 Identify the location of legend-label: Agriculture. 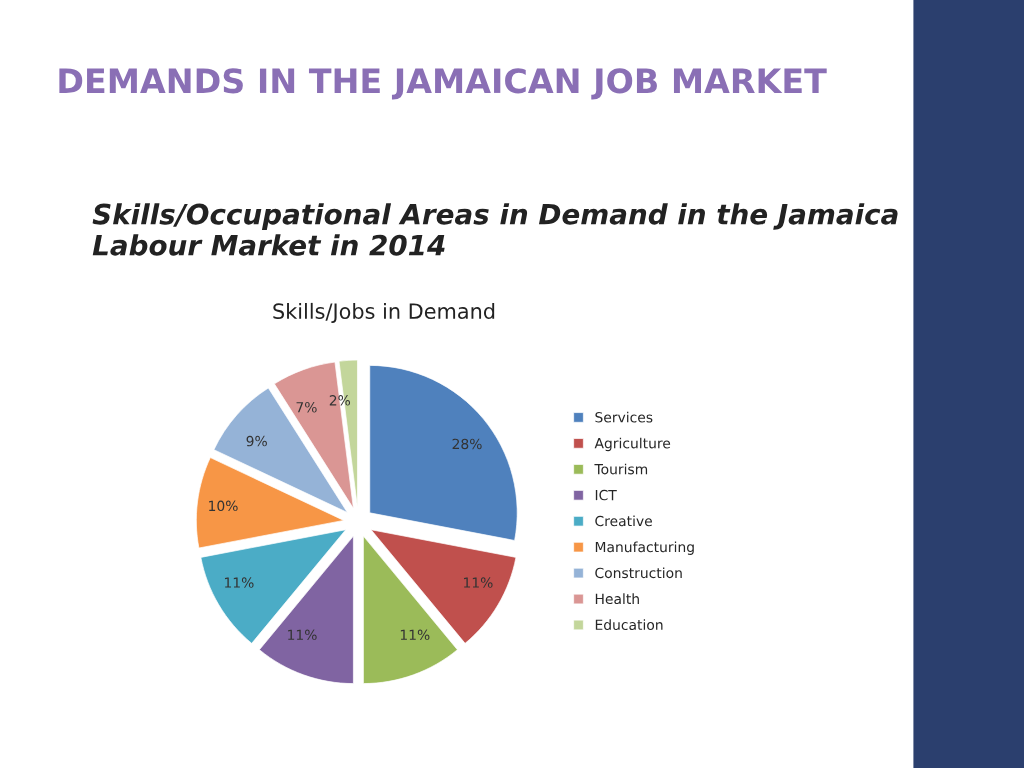
(632, 444).